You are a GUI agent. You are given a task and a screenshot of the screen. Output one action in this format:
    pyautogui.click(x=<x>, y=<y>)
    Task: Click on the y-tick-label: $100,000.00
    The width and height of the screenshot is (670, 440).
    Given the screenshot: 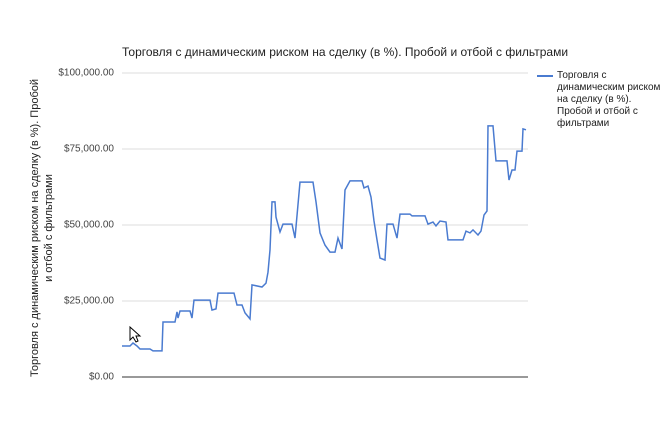 What is the action you would take?
    pyautogui.click(x=86, y=73)
    